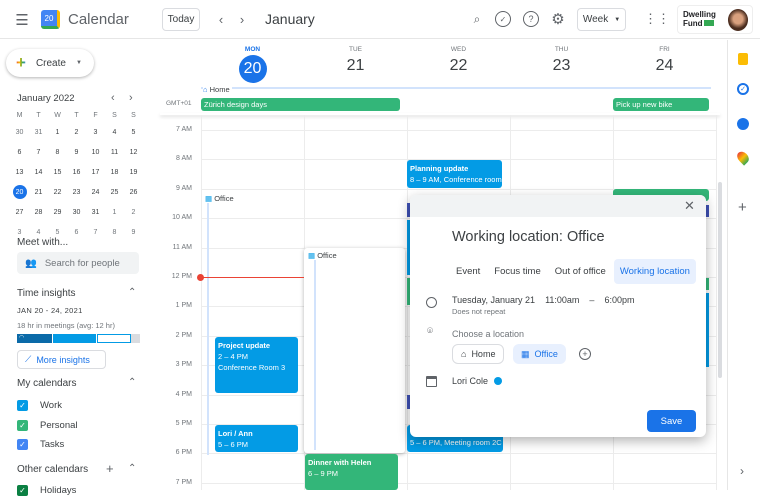 The width and height of the screenshot is (760, 496). What do you see at coordinates (19, 192) in the screenshot?
I see `mini-day: 20` at bounding box center [19, 192].